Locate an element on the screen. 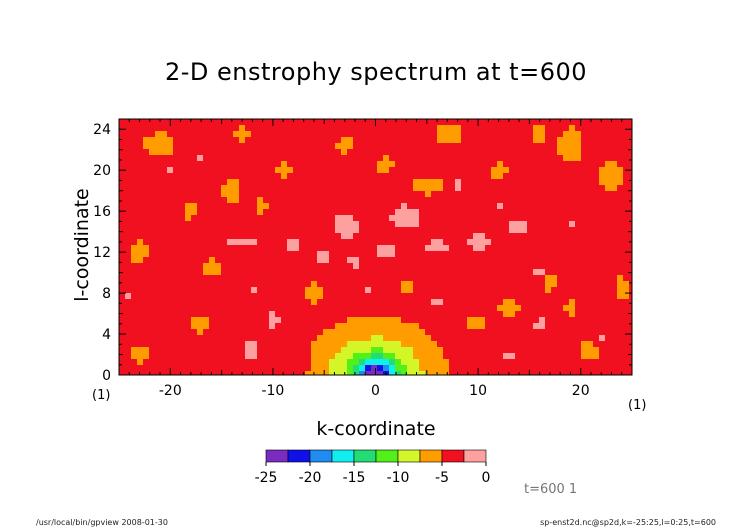  colorbar-tick-label: 0 is located at coordinates (486, 478).